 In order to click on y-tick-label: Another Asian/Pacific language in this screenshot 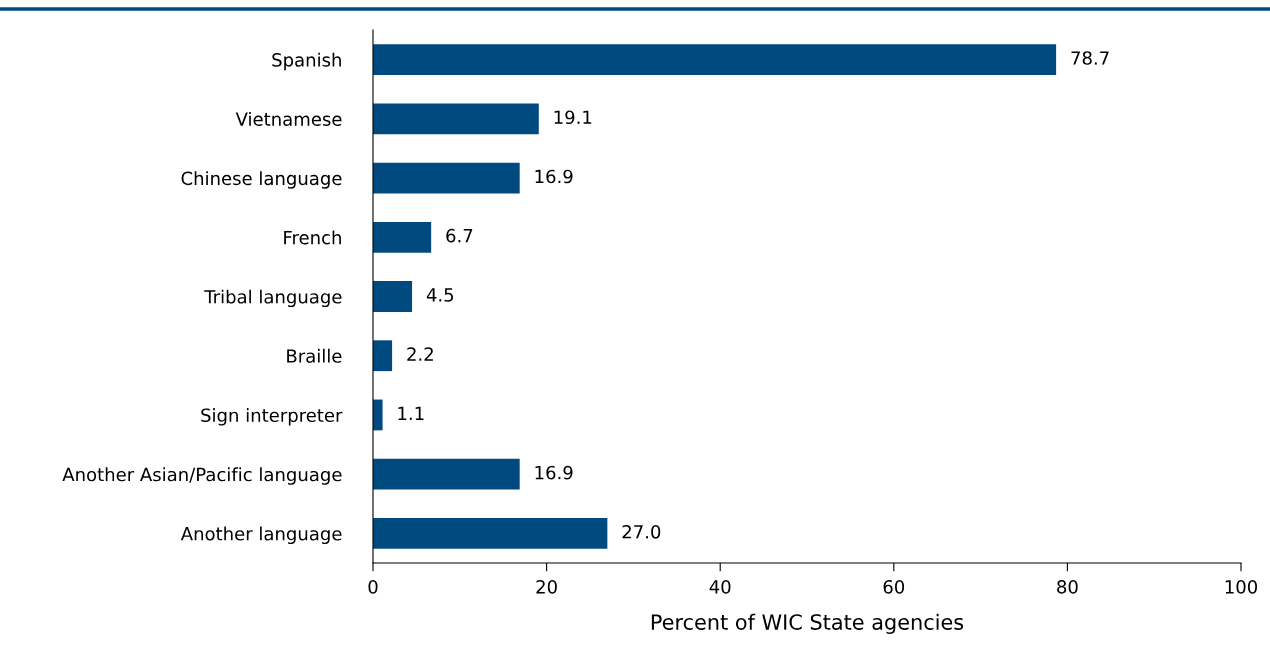, I will do `click(202, 476)`.